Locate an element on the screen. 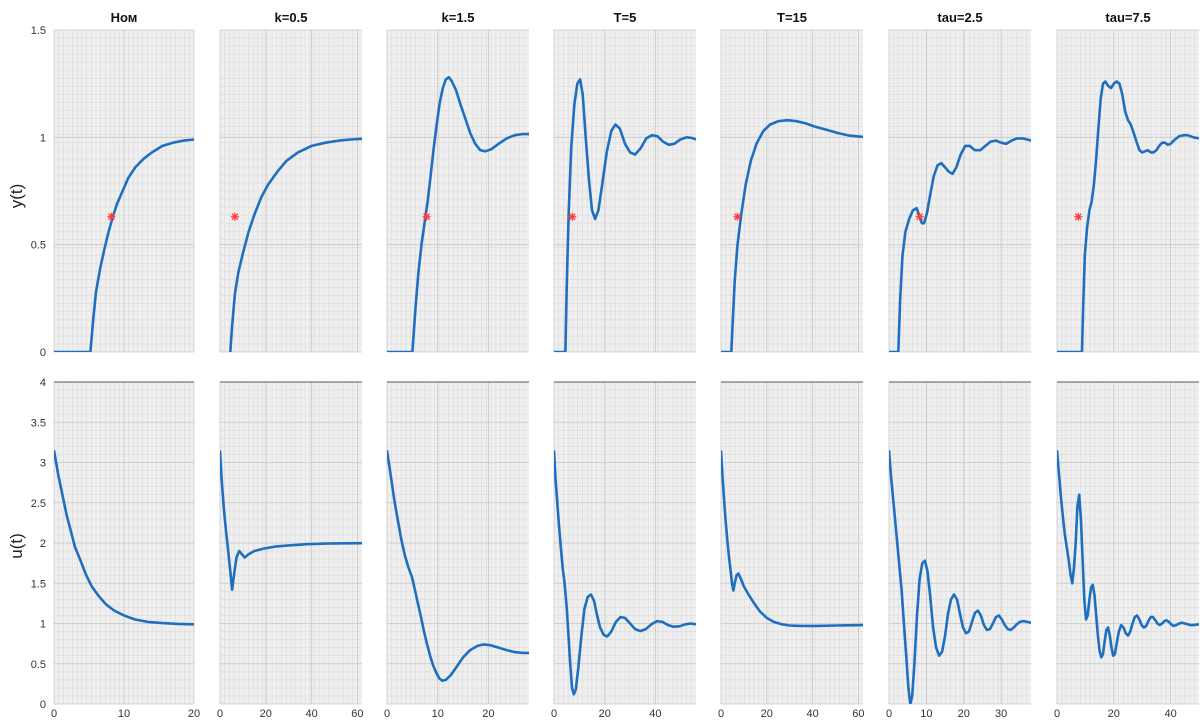 The height and width of the screenshot is (720, 1200). ytick-label: 3.5 is located at coordinates (38, 423).